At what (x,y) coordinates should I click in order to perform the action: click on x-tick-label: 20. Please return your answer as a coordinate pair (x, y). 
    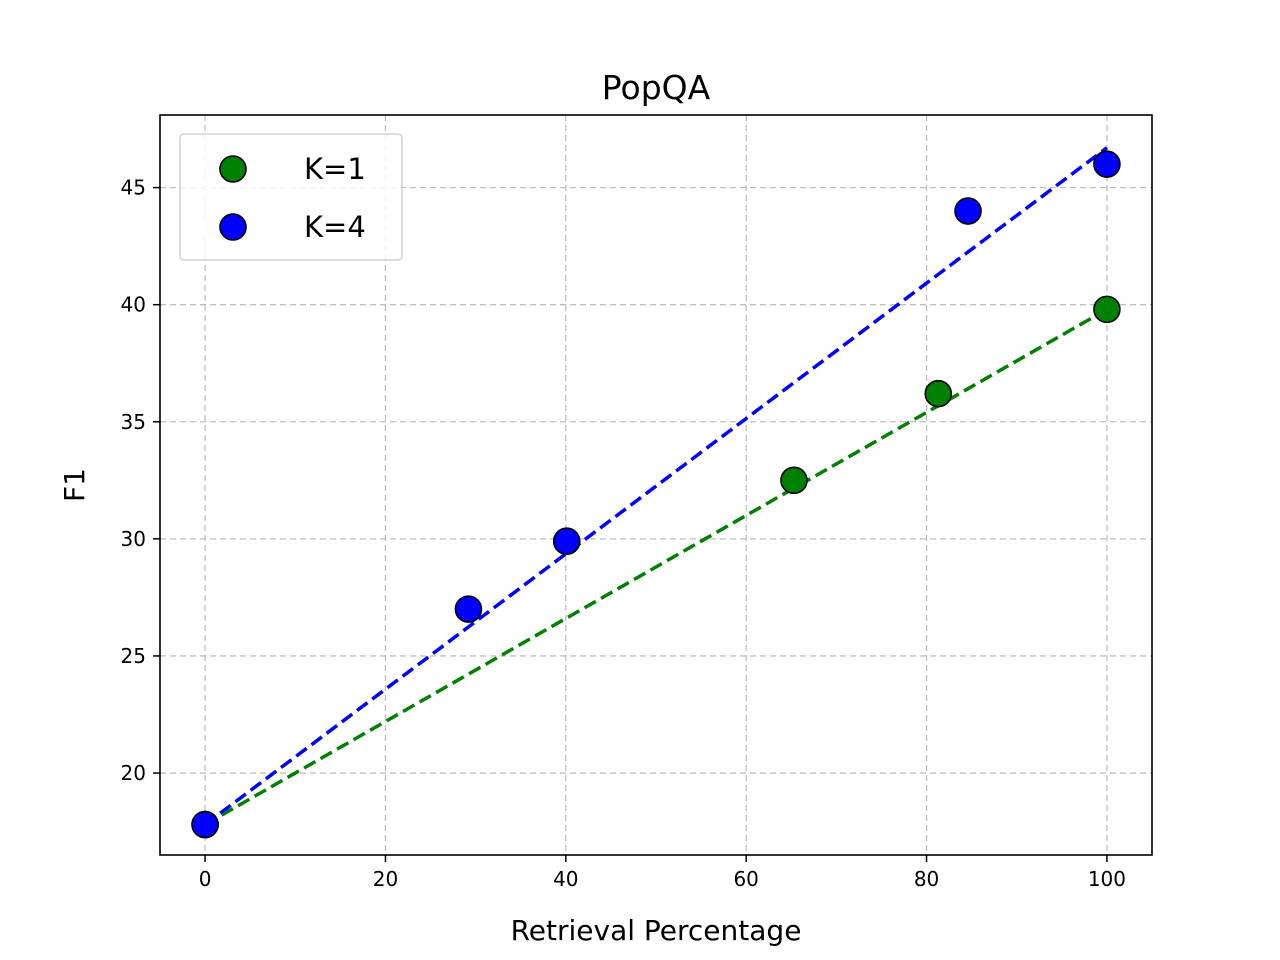
    Looking at the image, I should click on (385, 879).